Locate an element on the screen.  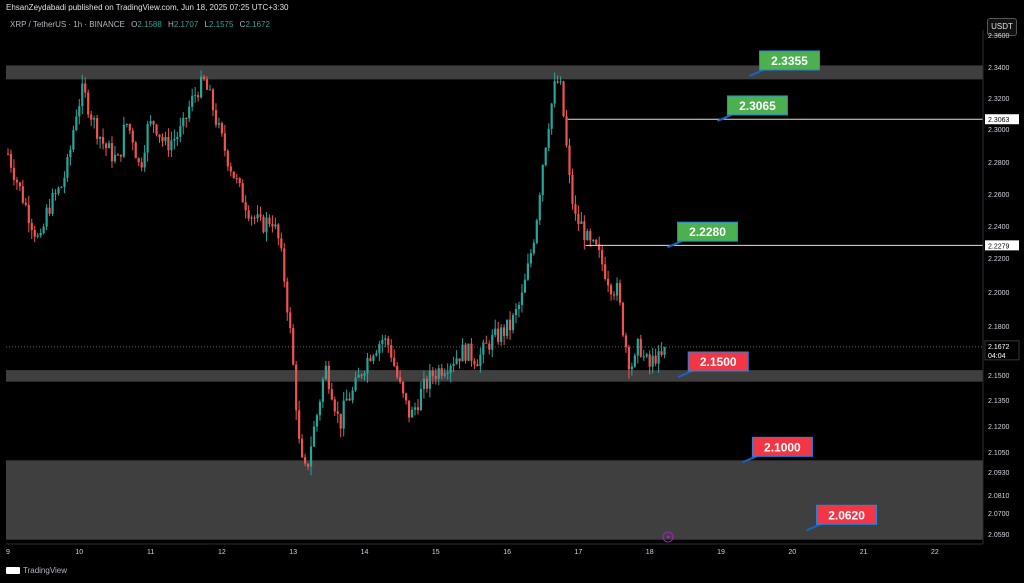
low-label: L is located at coordinates (206, 24).